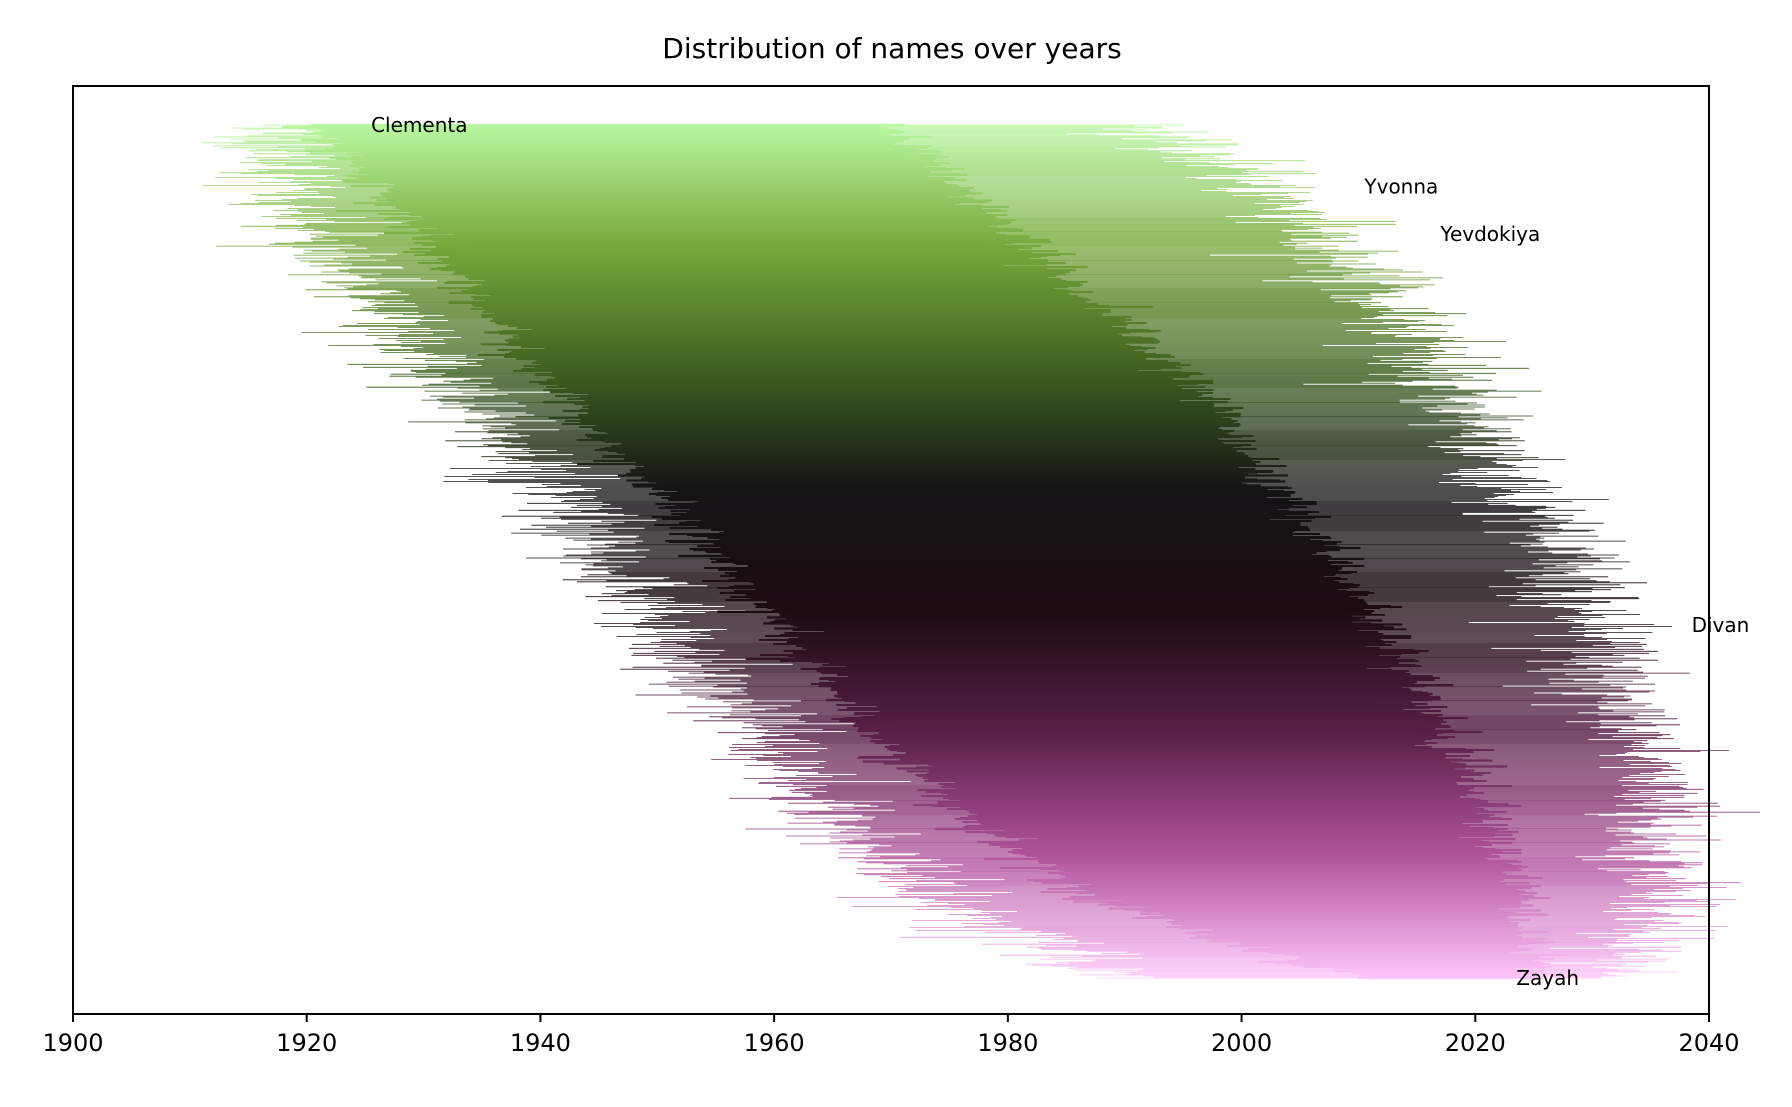  Describe the element at coordinates (1547, 978) in the screenshot. I see `annotation-label: Zayah` at that location.